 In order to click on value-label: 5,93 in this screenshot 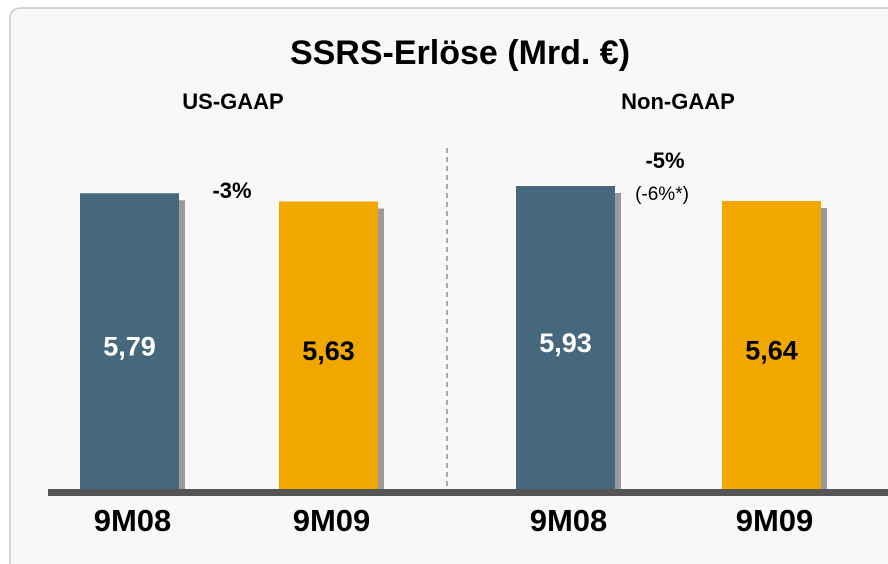, I will do `click(565, 343)`.